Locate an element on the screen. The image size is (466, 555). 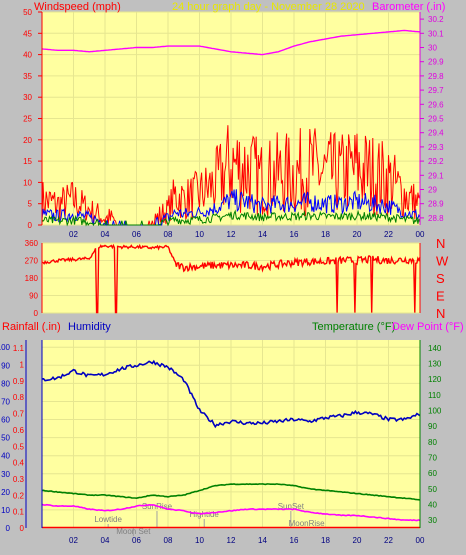
rainfall-tick-label: 0.7 is located at coordinates (19, 414).